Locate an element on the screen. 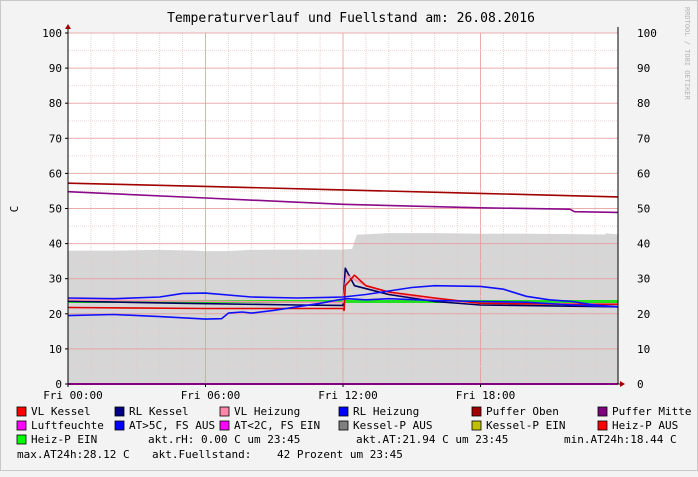 The height and width of the screenshot is (477, 698). x-axis-arrow is located at coordinates (622, 384).